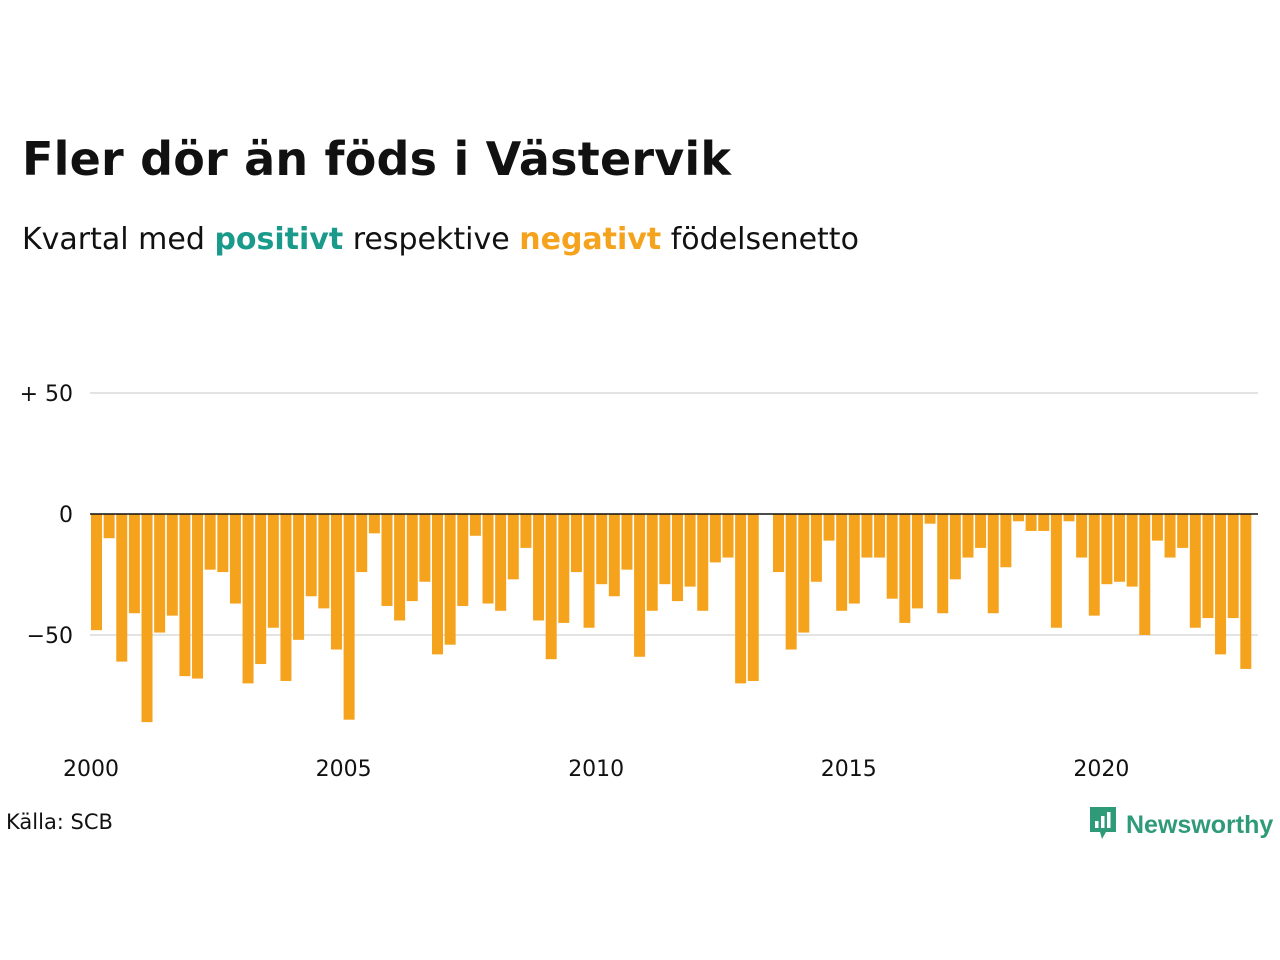 The width and height of the screenshot is (1280, 960). I want to click on x-tick-label: 2010, so click(596, 769).